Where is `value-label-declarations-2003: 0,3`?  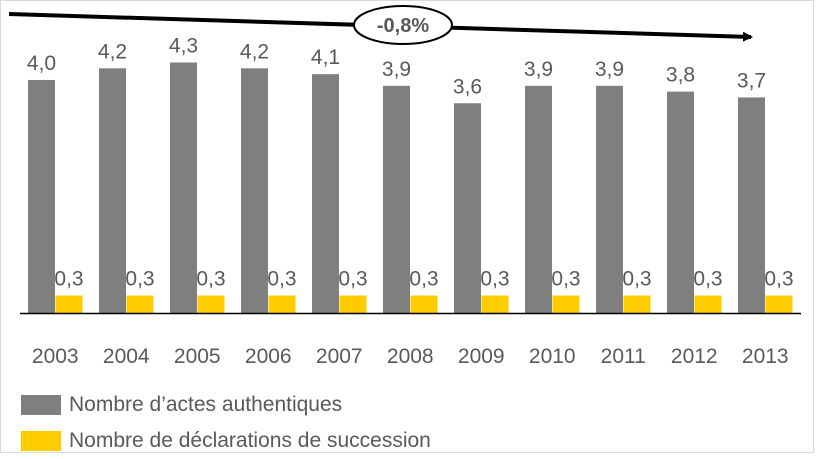 value-label-declarations-2003: 0,3 is located at coordinates (68, 279).